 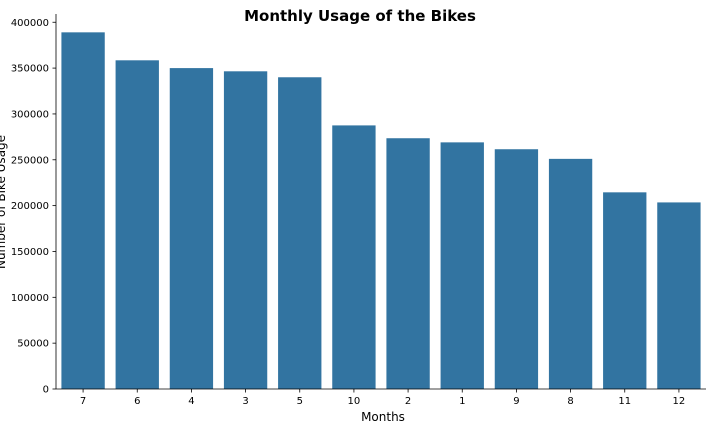 What do you see at coordinates (30, 160) in the screenshot?
I see `y-tick-label: 250000` at bounding box center [30, 160].